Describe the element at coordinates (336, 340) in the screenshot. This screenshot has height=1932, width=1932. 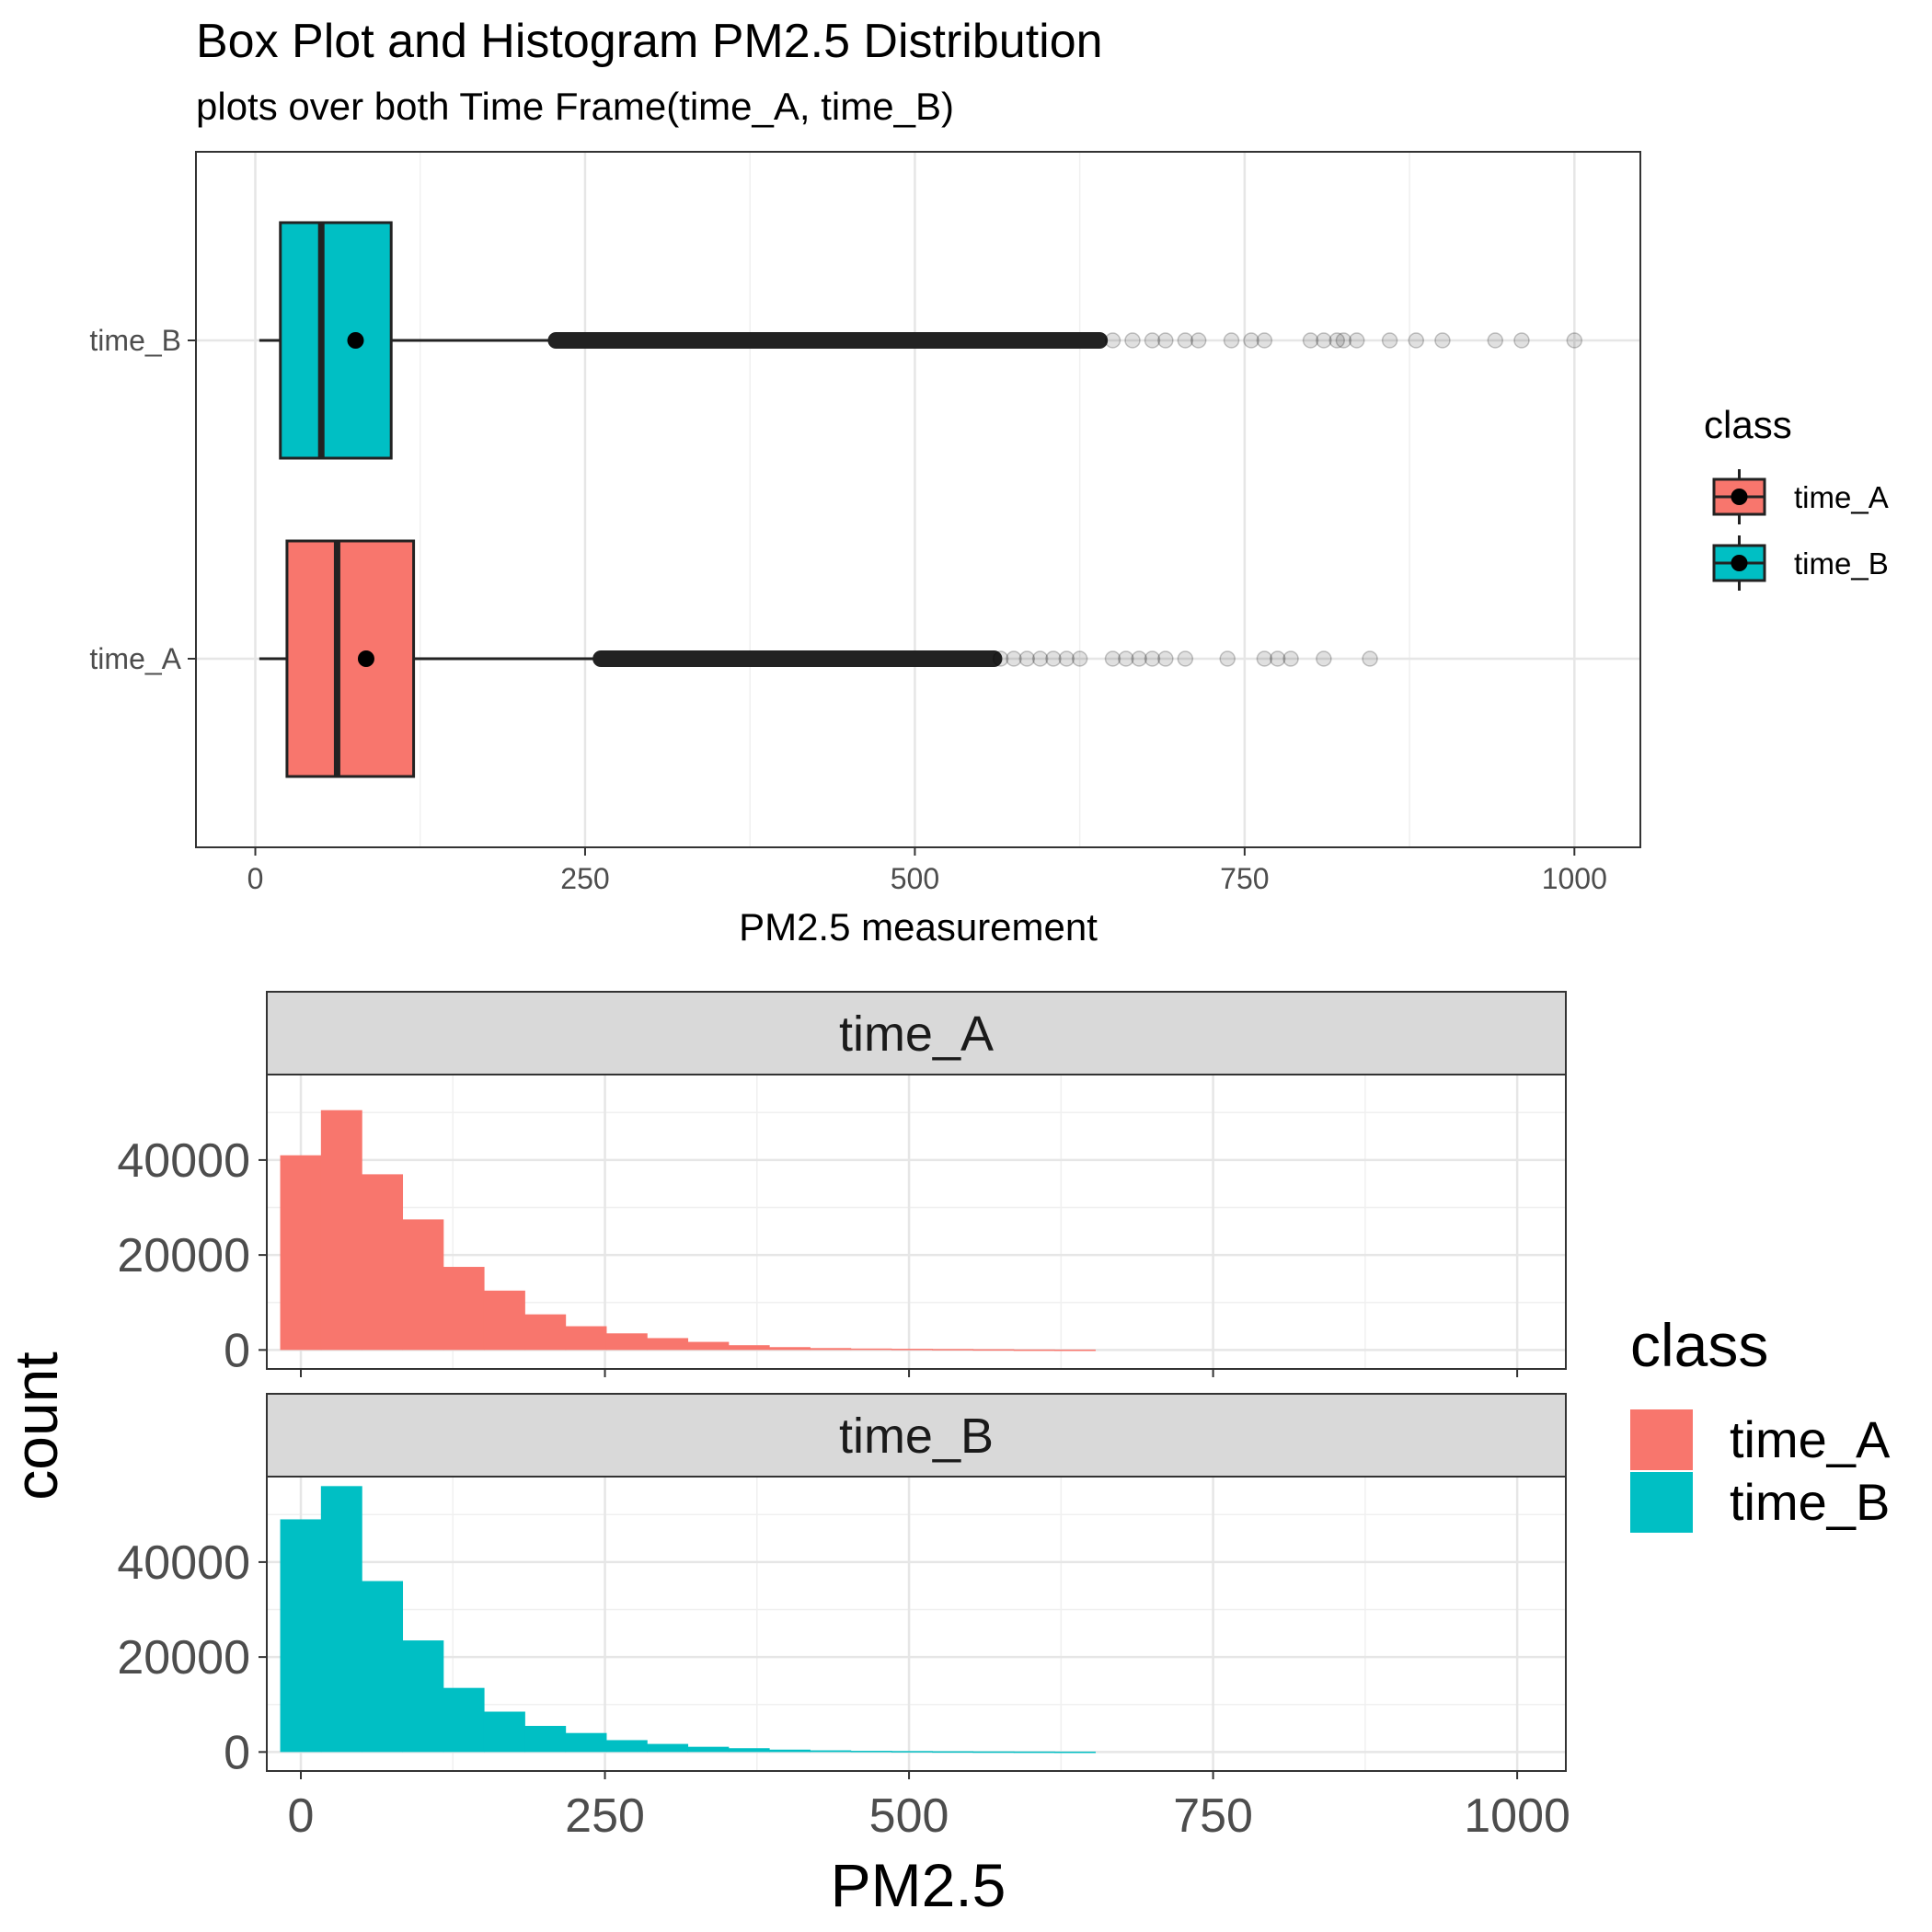
I see `box-time_B` at that location.